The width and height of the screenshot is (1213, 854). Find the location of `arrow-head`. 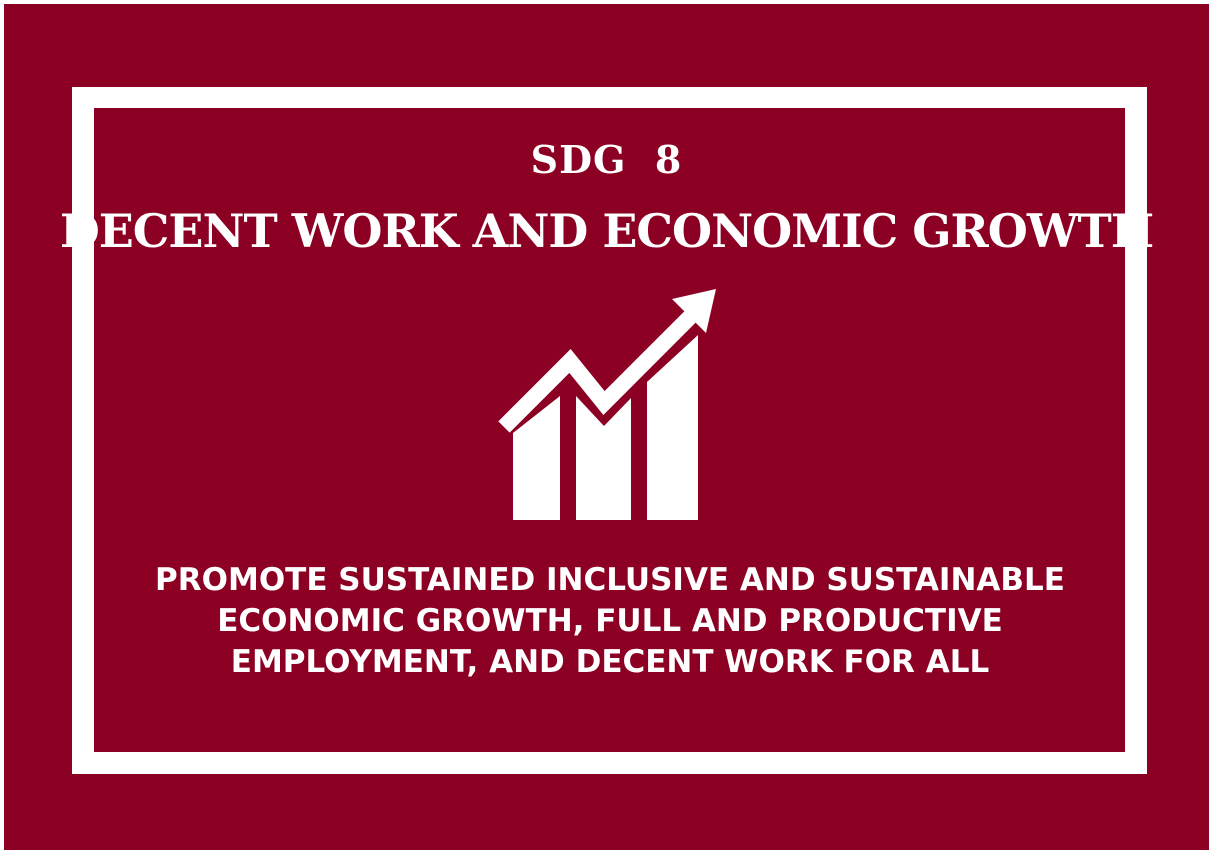

arrow-head is located at coordinates (694, 311).